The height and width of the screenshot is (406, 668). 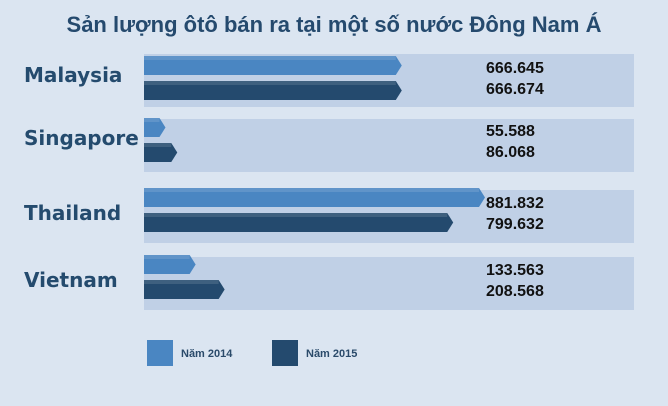 I want to click on value-label-vietnam-2014: 133.563, so click(x=515, y=270).